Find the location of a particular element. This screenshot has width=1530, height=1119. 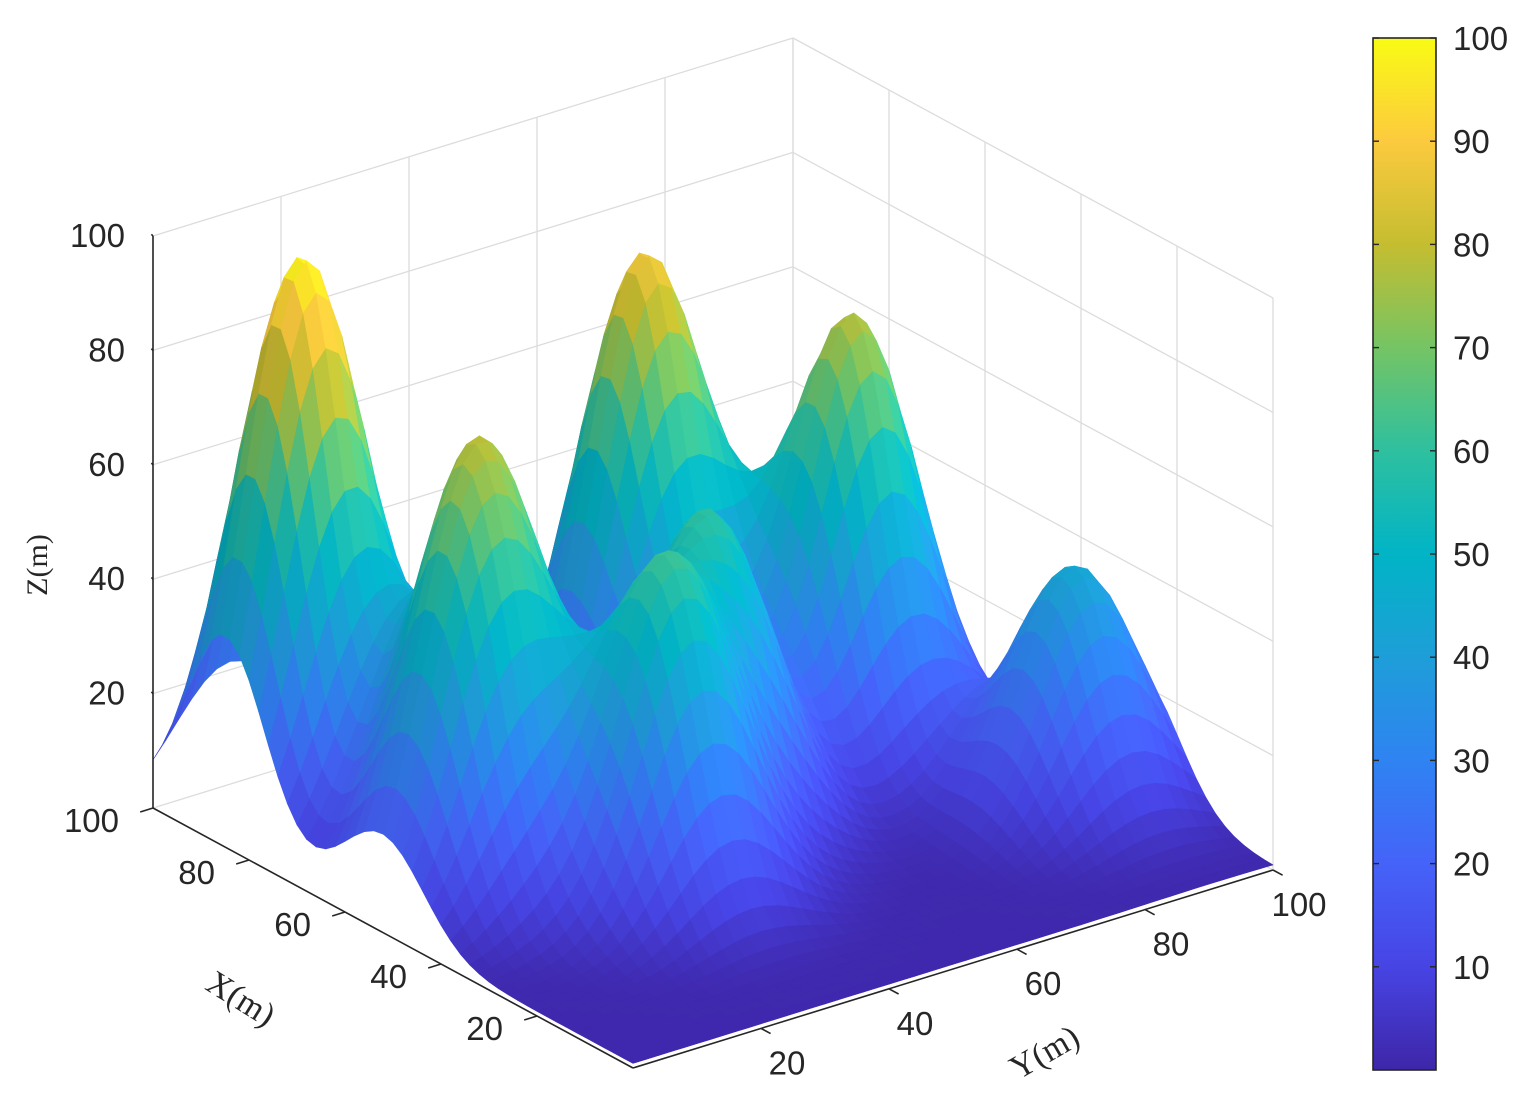

z-tick-label: 60 is located at coordinates (106, 464).